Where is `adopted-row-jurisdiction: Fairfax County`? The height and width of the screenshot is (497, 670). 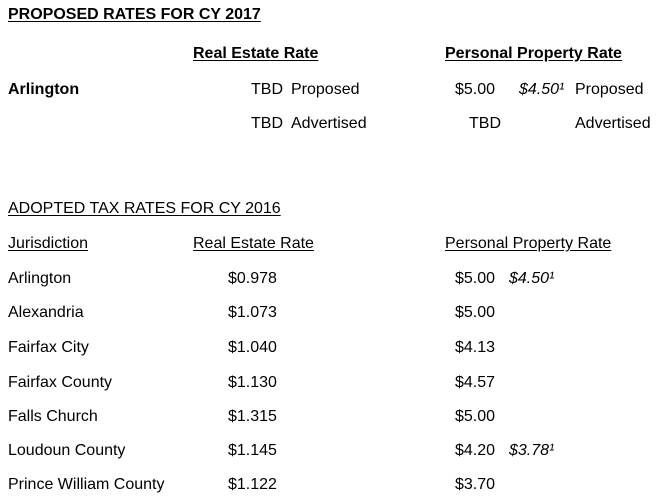
adopted-row-jurisdiction: Fairfax County is located at coordinates (60, 382).